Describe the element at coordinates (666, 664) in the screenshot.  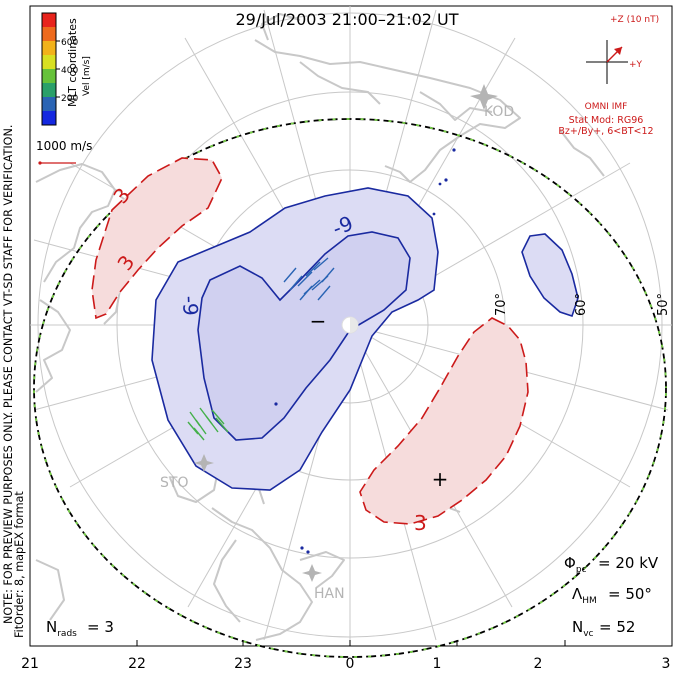
I see `mlt-tick-3: 3` at that location.